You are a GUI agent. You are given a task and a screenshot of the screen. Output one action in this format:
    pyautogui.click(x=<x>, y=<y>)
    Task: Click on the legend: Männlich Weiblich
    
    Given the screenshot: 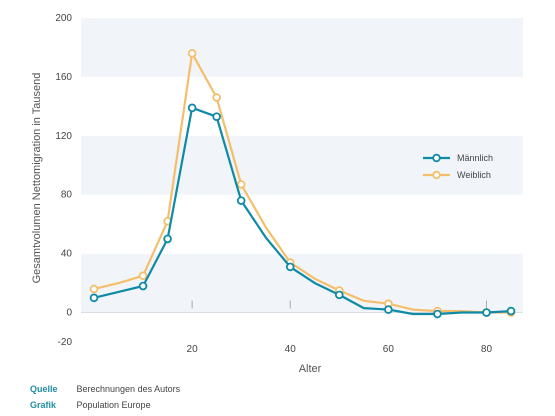 What is the action you would take?
    pyautogui.click(x=458, y=166)
    